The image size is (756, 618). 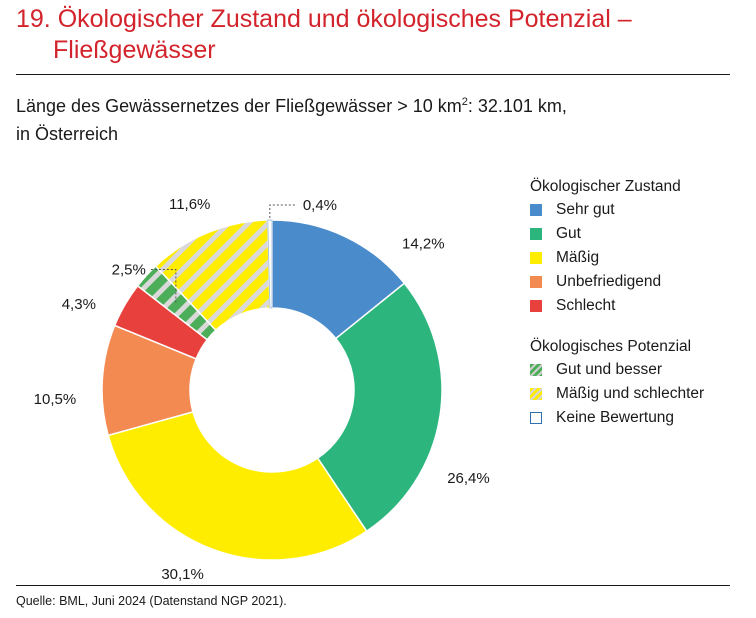 I want to click on slice-label-schlecht: 4,3%, so click(x=79, y=304).